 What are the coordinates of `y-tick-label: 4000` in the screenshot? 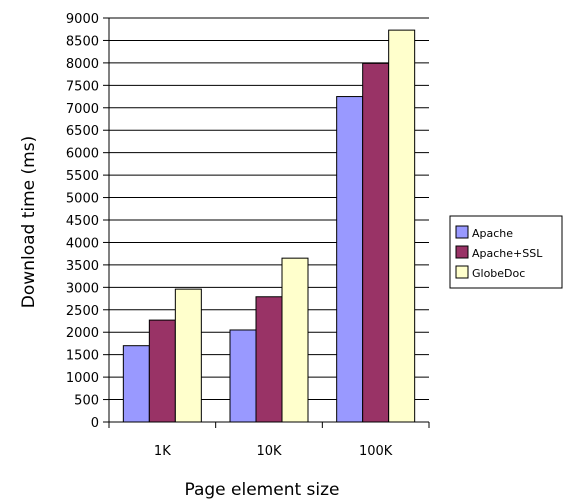 It's located at (82, 243).